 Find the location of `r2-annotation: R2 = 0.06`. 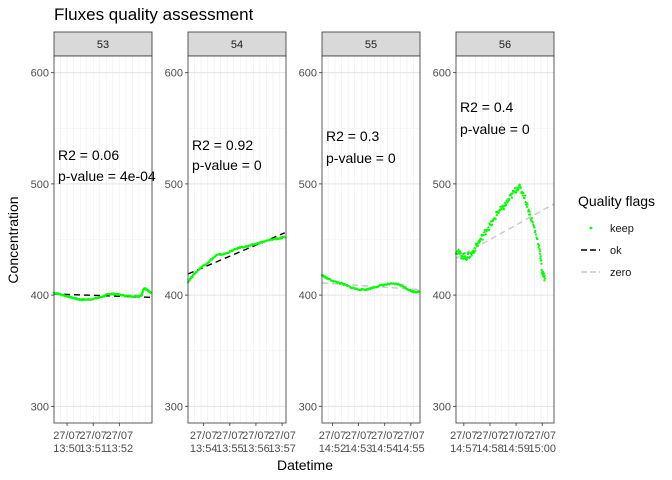

r2-annotation: R2 = 0.06 is located at coordinates (88, 155).